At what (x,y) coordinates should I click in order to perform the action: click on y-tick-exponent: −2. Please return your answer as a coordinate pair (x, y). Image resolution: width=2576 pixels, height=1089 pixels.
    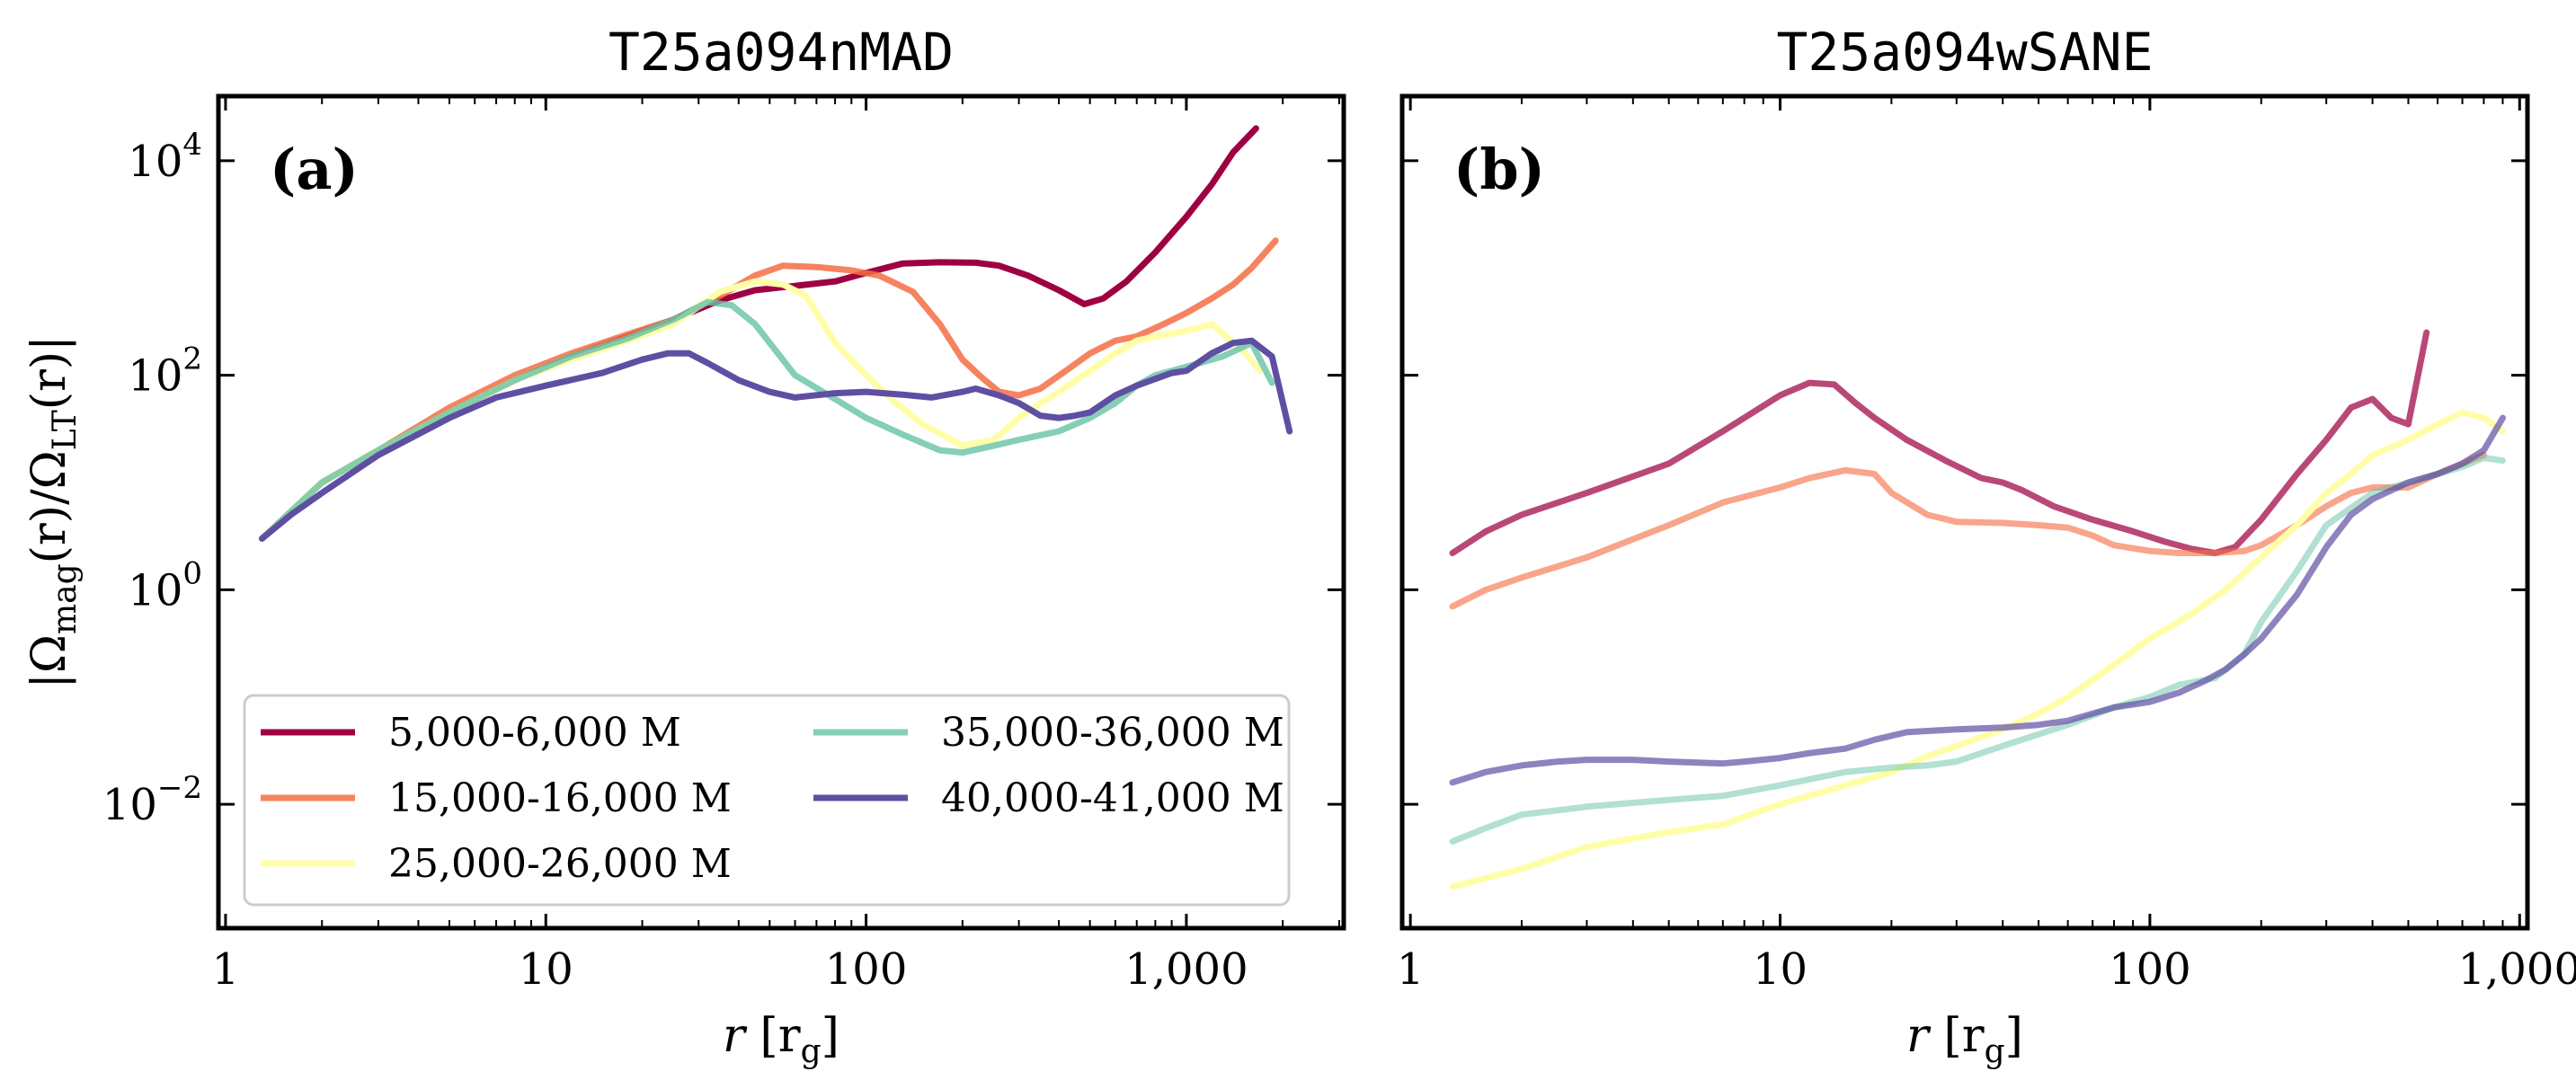
    Looking at the image, I should click on (179, 788).